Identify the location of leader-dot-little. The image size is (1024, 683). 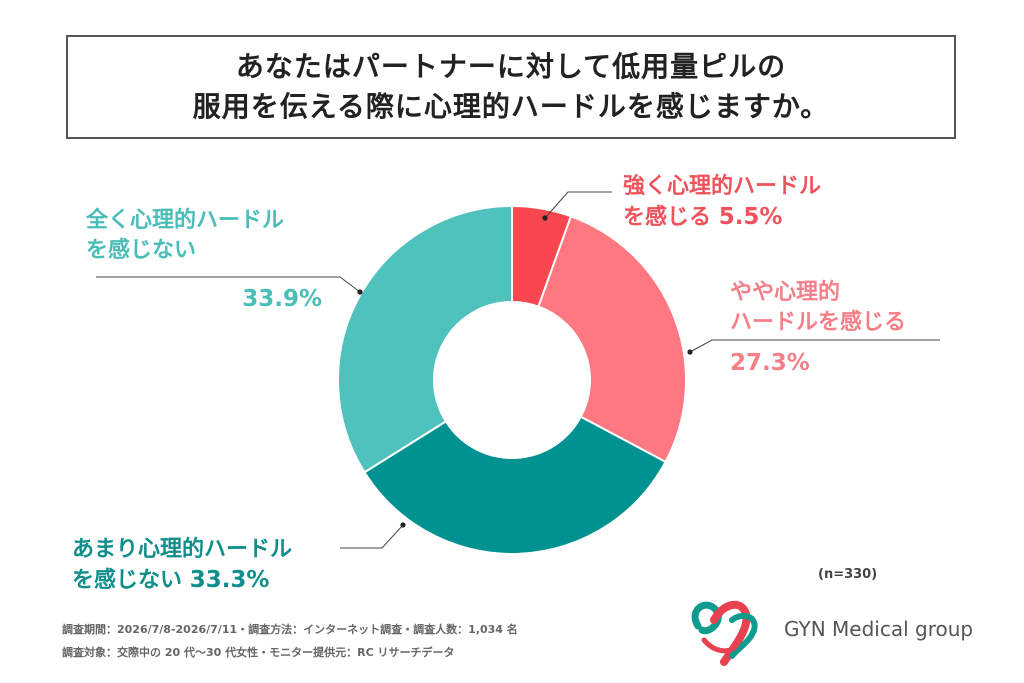
(403, 525).